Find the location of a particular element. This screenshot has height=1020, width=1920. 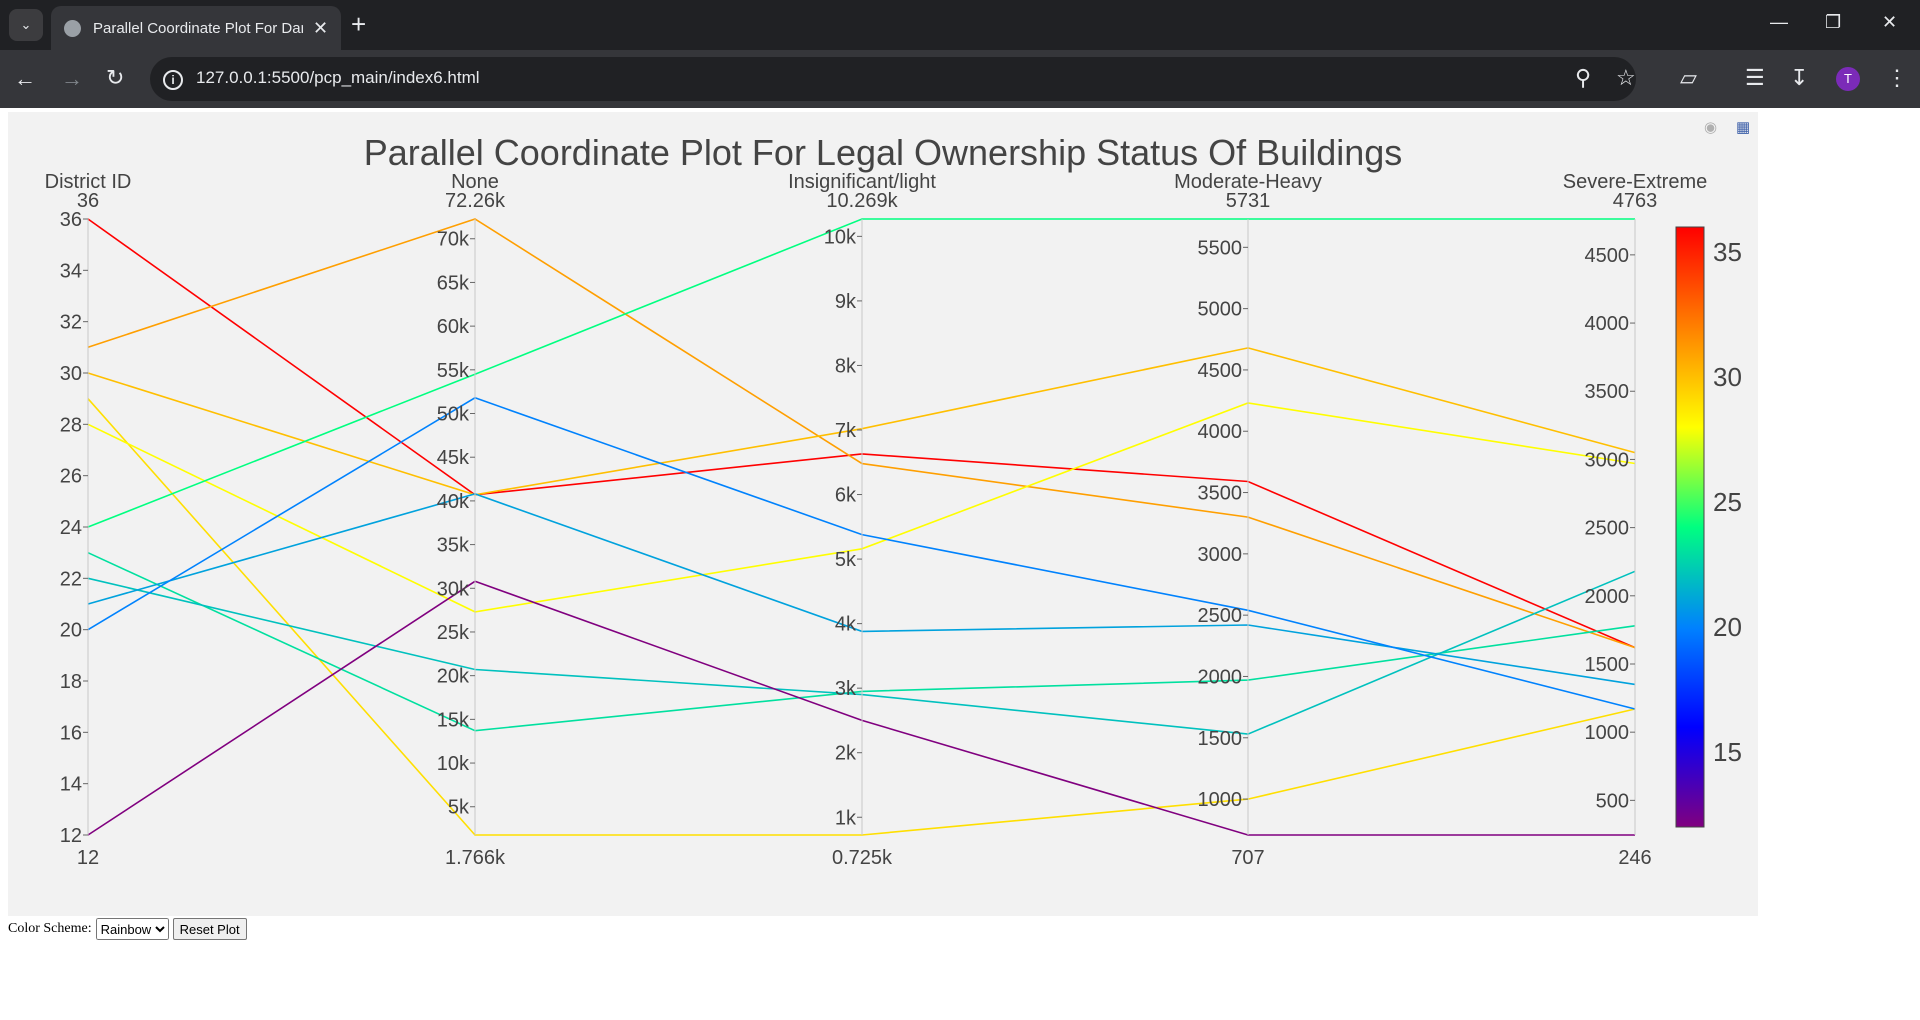

download-icon: ↧ is located at coordinates (1799, 77).